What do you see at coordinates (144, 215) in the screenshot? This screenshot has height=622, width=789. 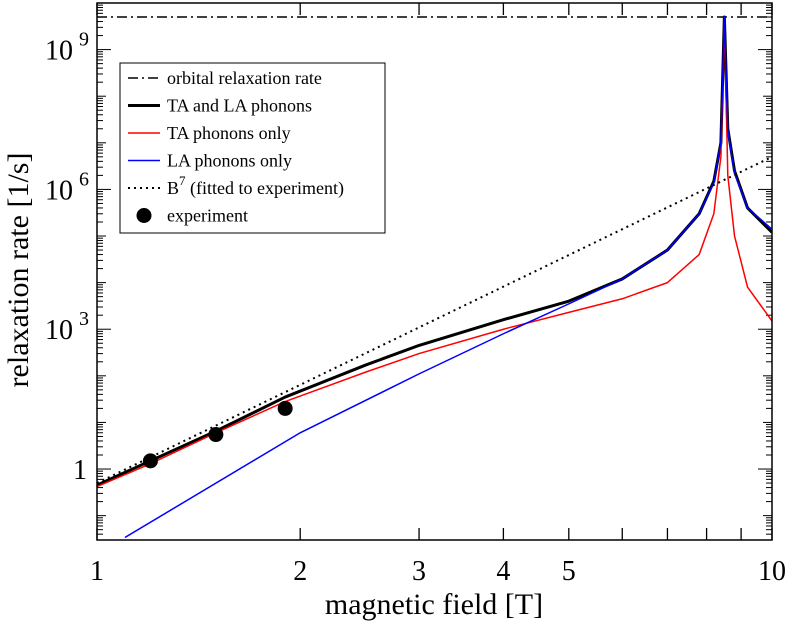 I see `legend-symbol-marker` at bounding box center [144, 215].